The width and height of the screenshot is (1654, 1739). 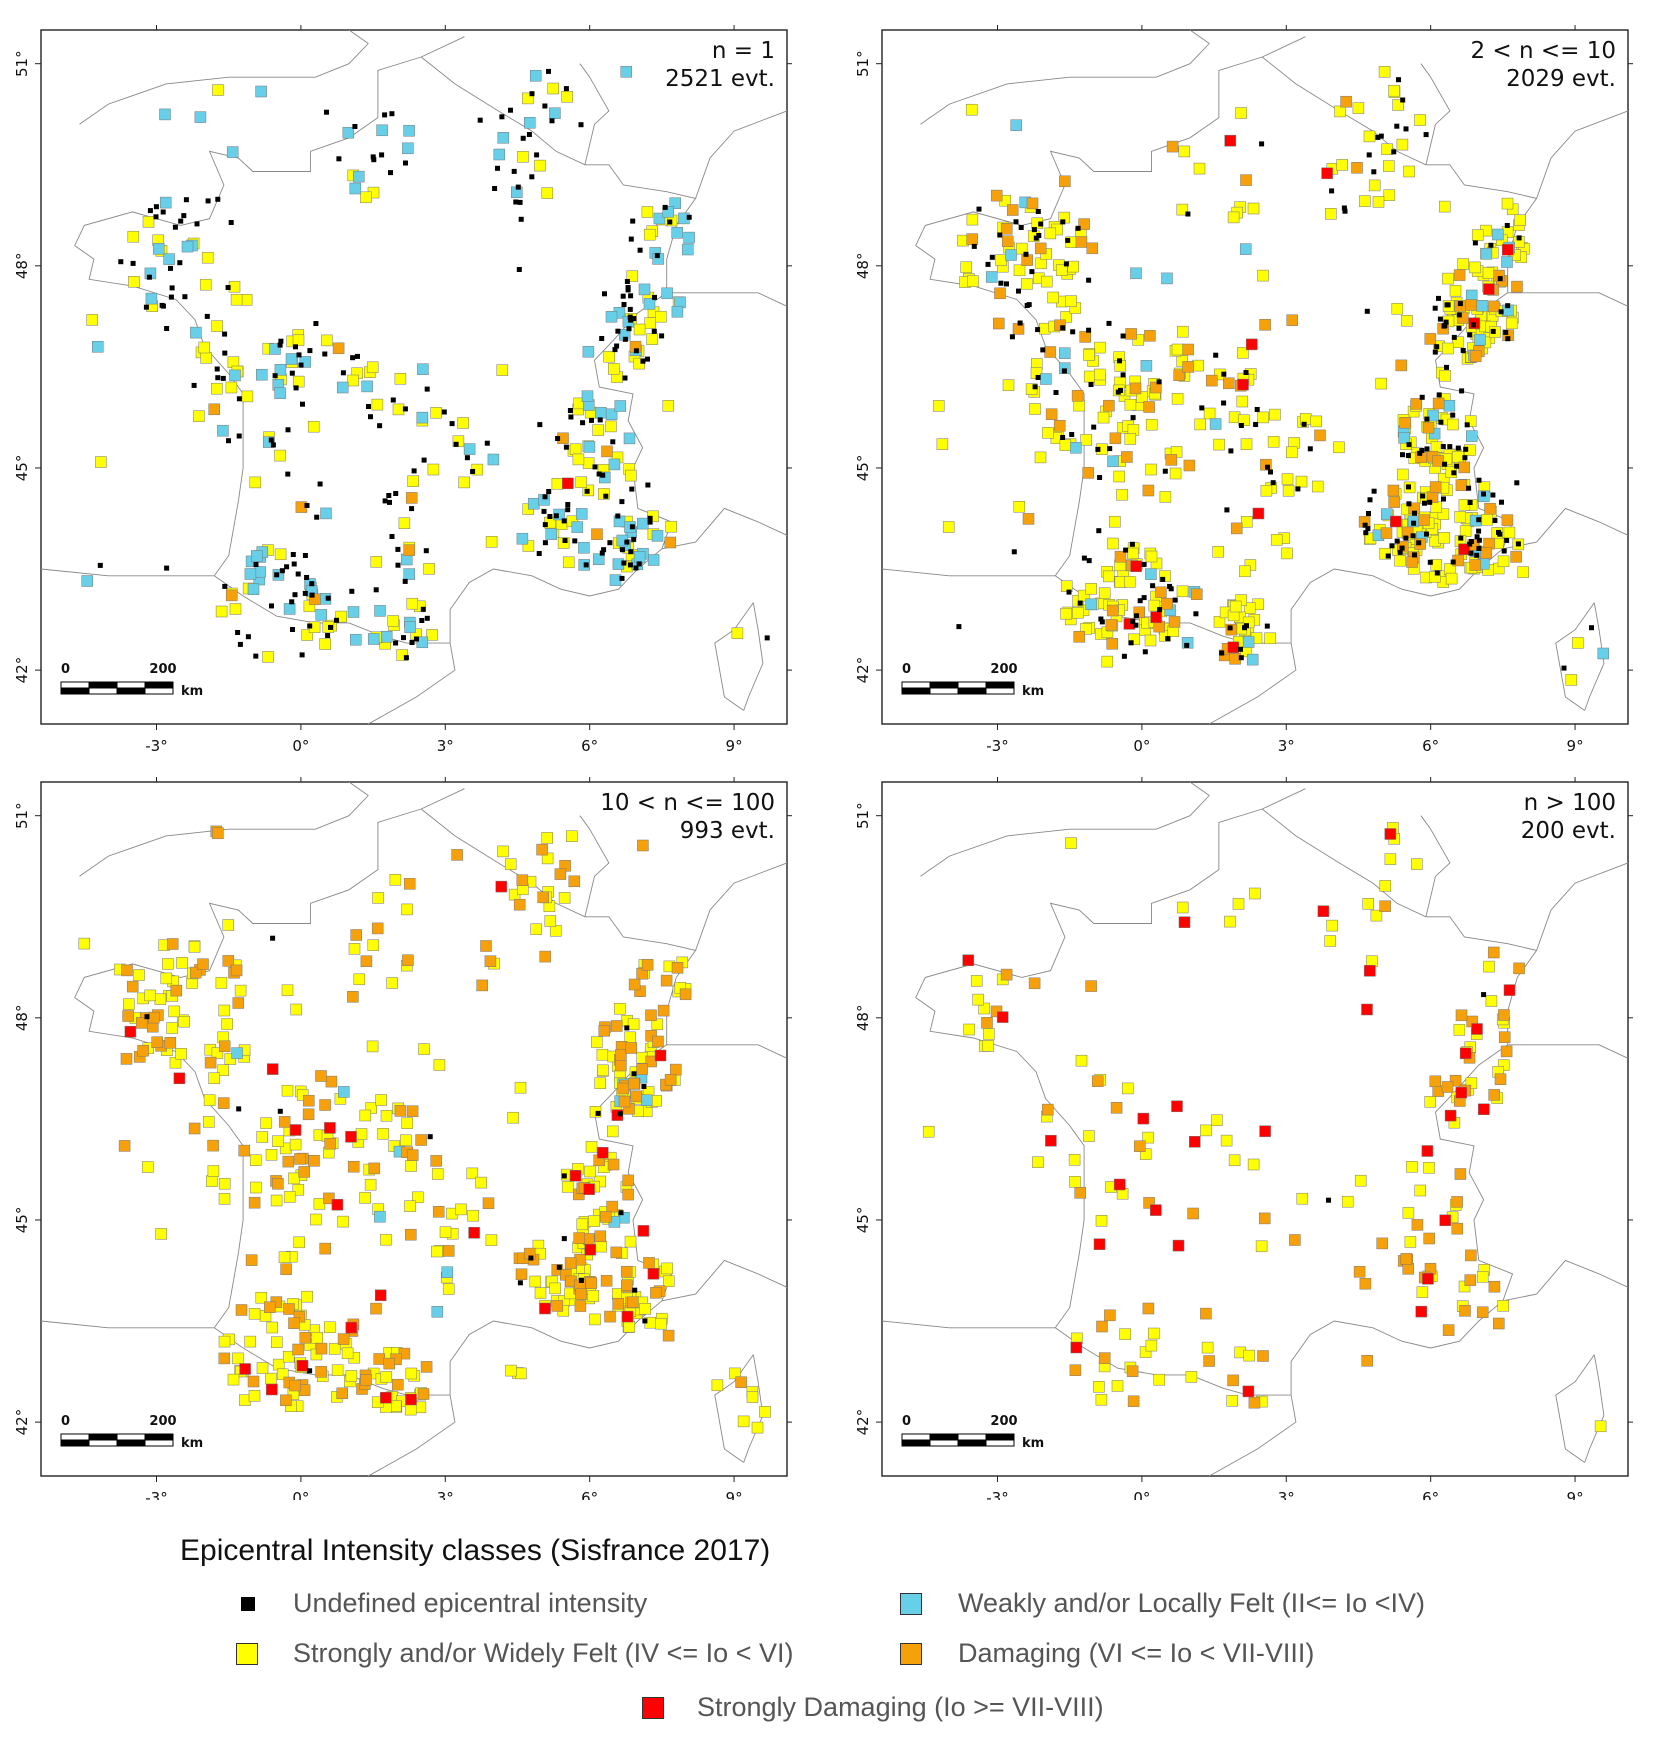 I want to click on lon-tick-label: 9°, so click(x=734, y=746).